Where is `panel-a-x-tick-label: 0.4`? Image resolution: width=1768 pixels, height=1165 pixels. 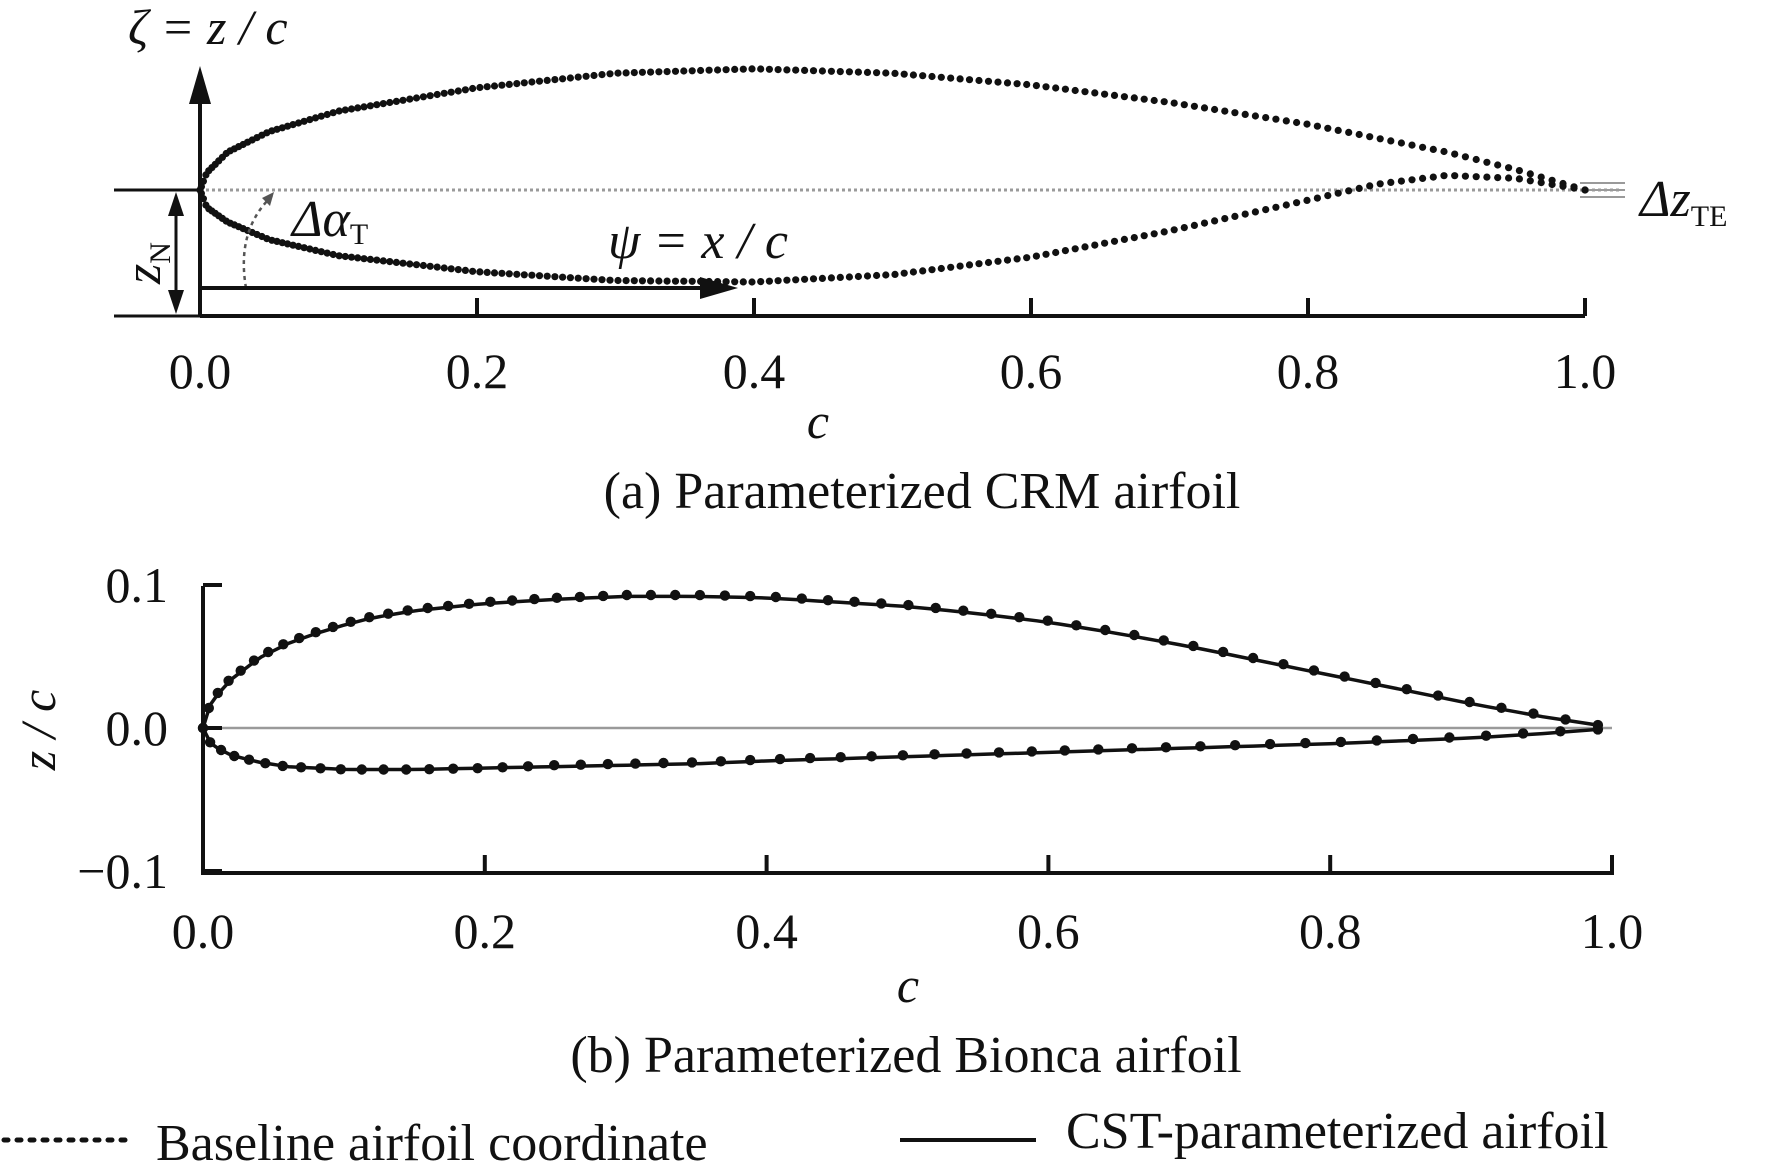 panel-a-x-tick-label: 0.4 is located at coordinates (754, 371).